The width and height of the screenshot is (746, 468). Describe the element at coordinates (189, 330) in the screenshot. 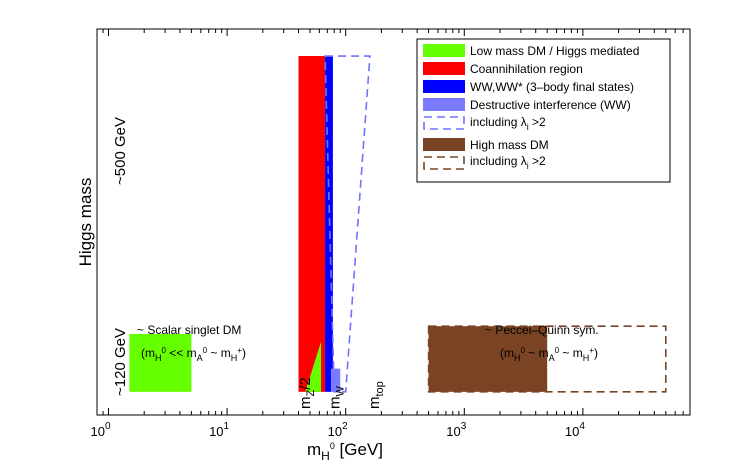

I see `scalar-singlet-label: ~ Scalar singlet DM` at that location.